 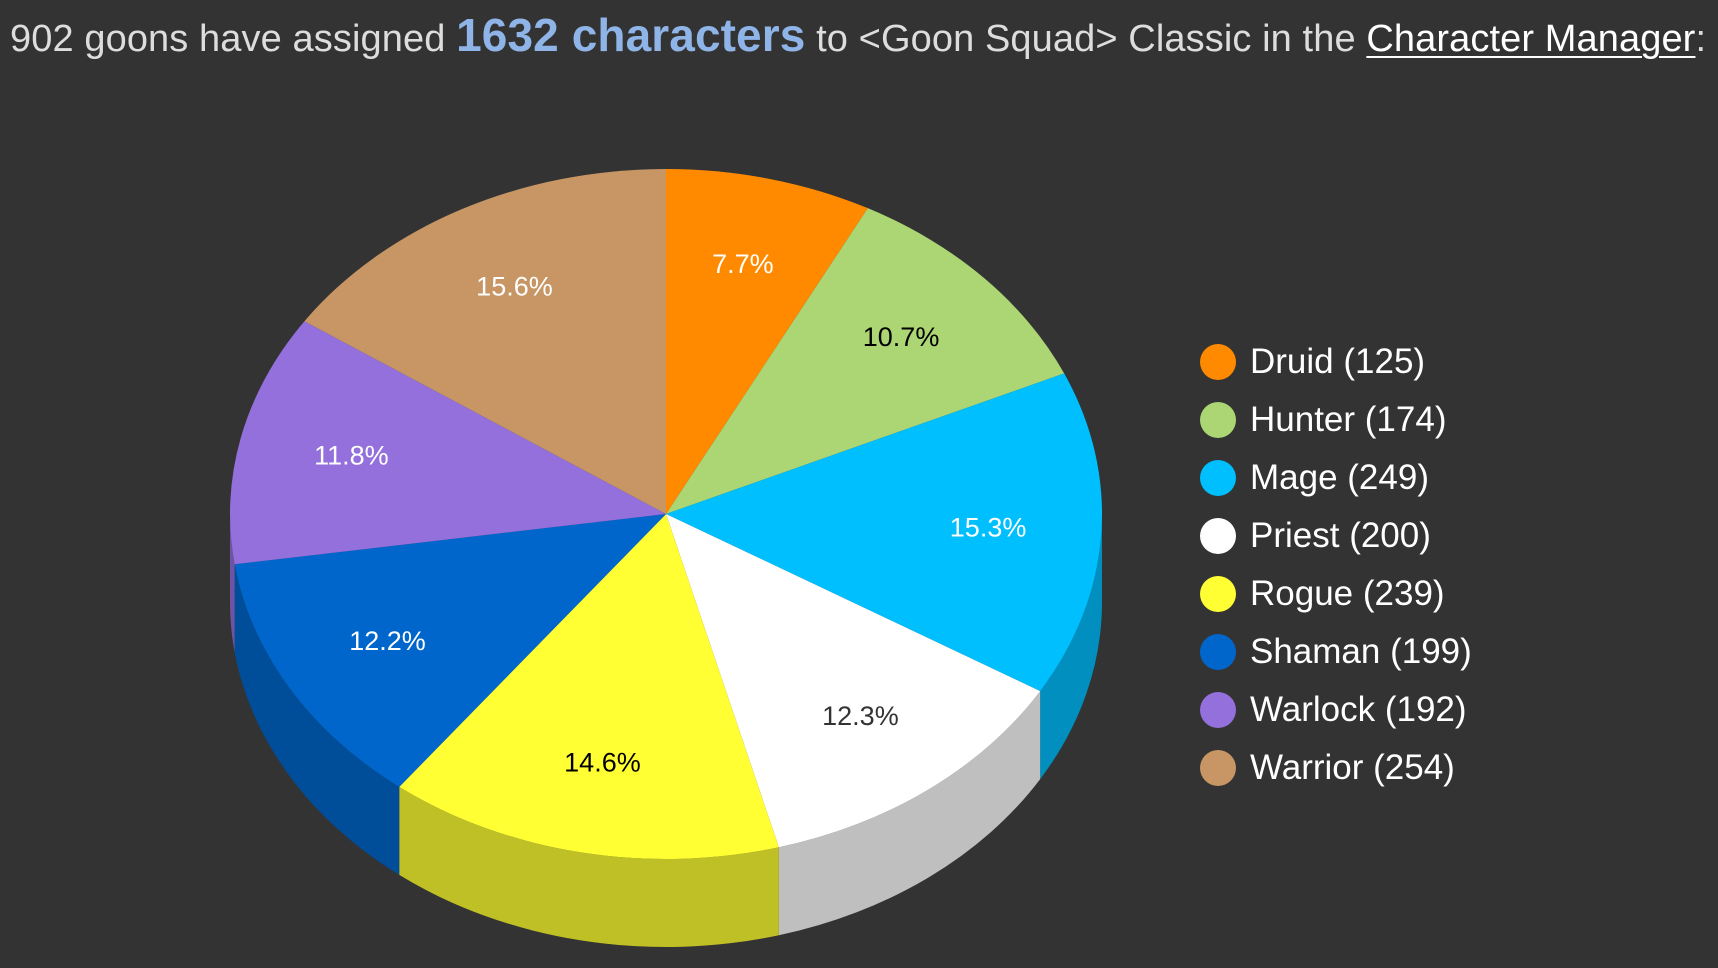 I want to click on legend-item-rogue: Rogue (239), so click(x=1336, y=594).